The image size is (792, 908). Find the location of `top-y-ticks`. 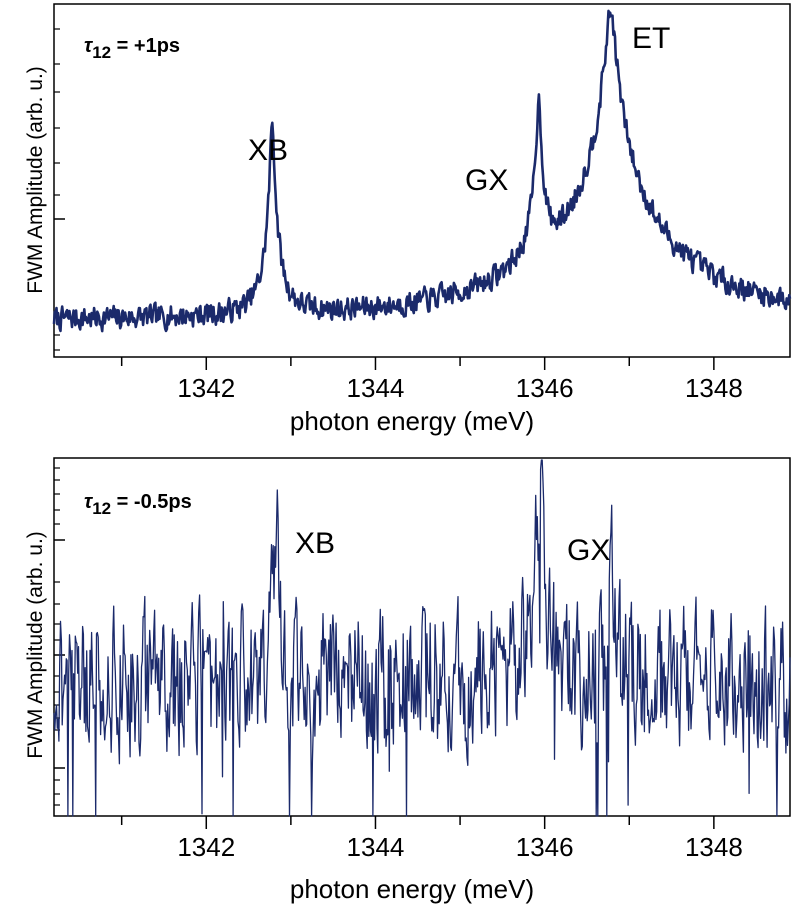

top-y-ticks is located at coordinates (59, 189).